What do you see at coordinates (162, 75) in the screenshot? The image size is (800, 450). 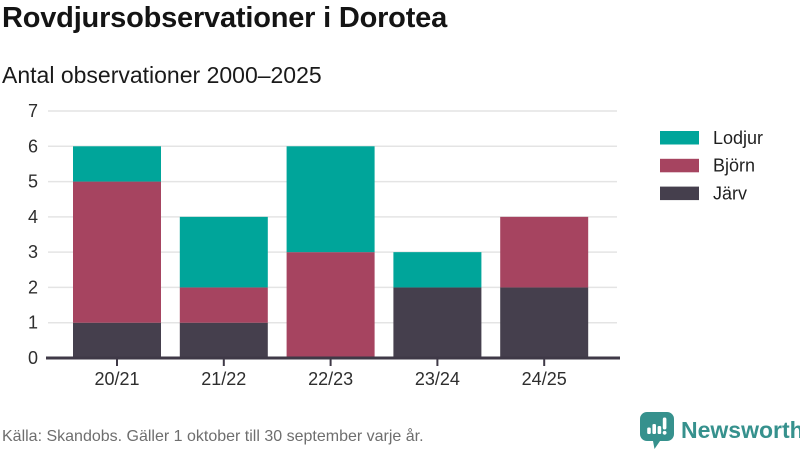 I see `chart-subtitle: Antal observationer 2000–2025` at bounding box center [162, 75].